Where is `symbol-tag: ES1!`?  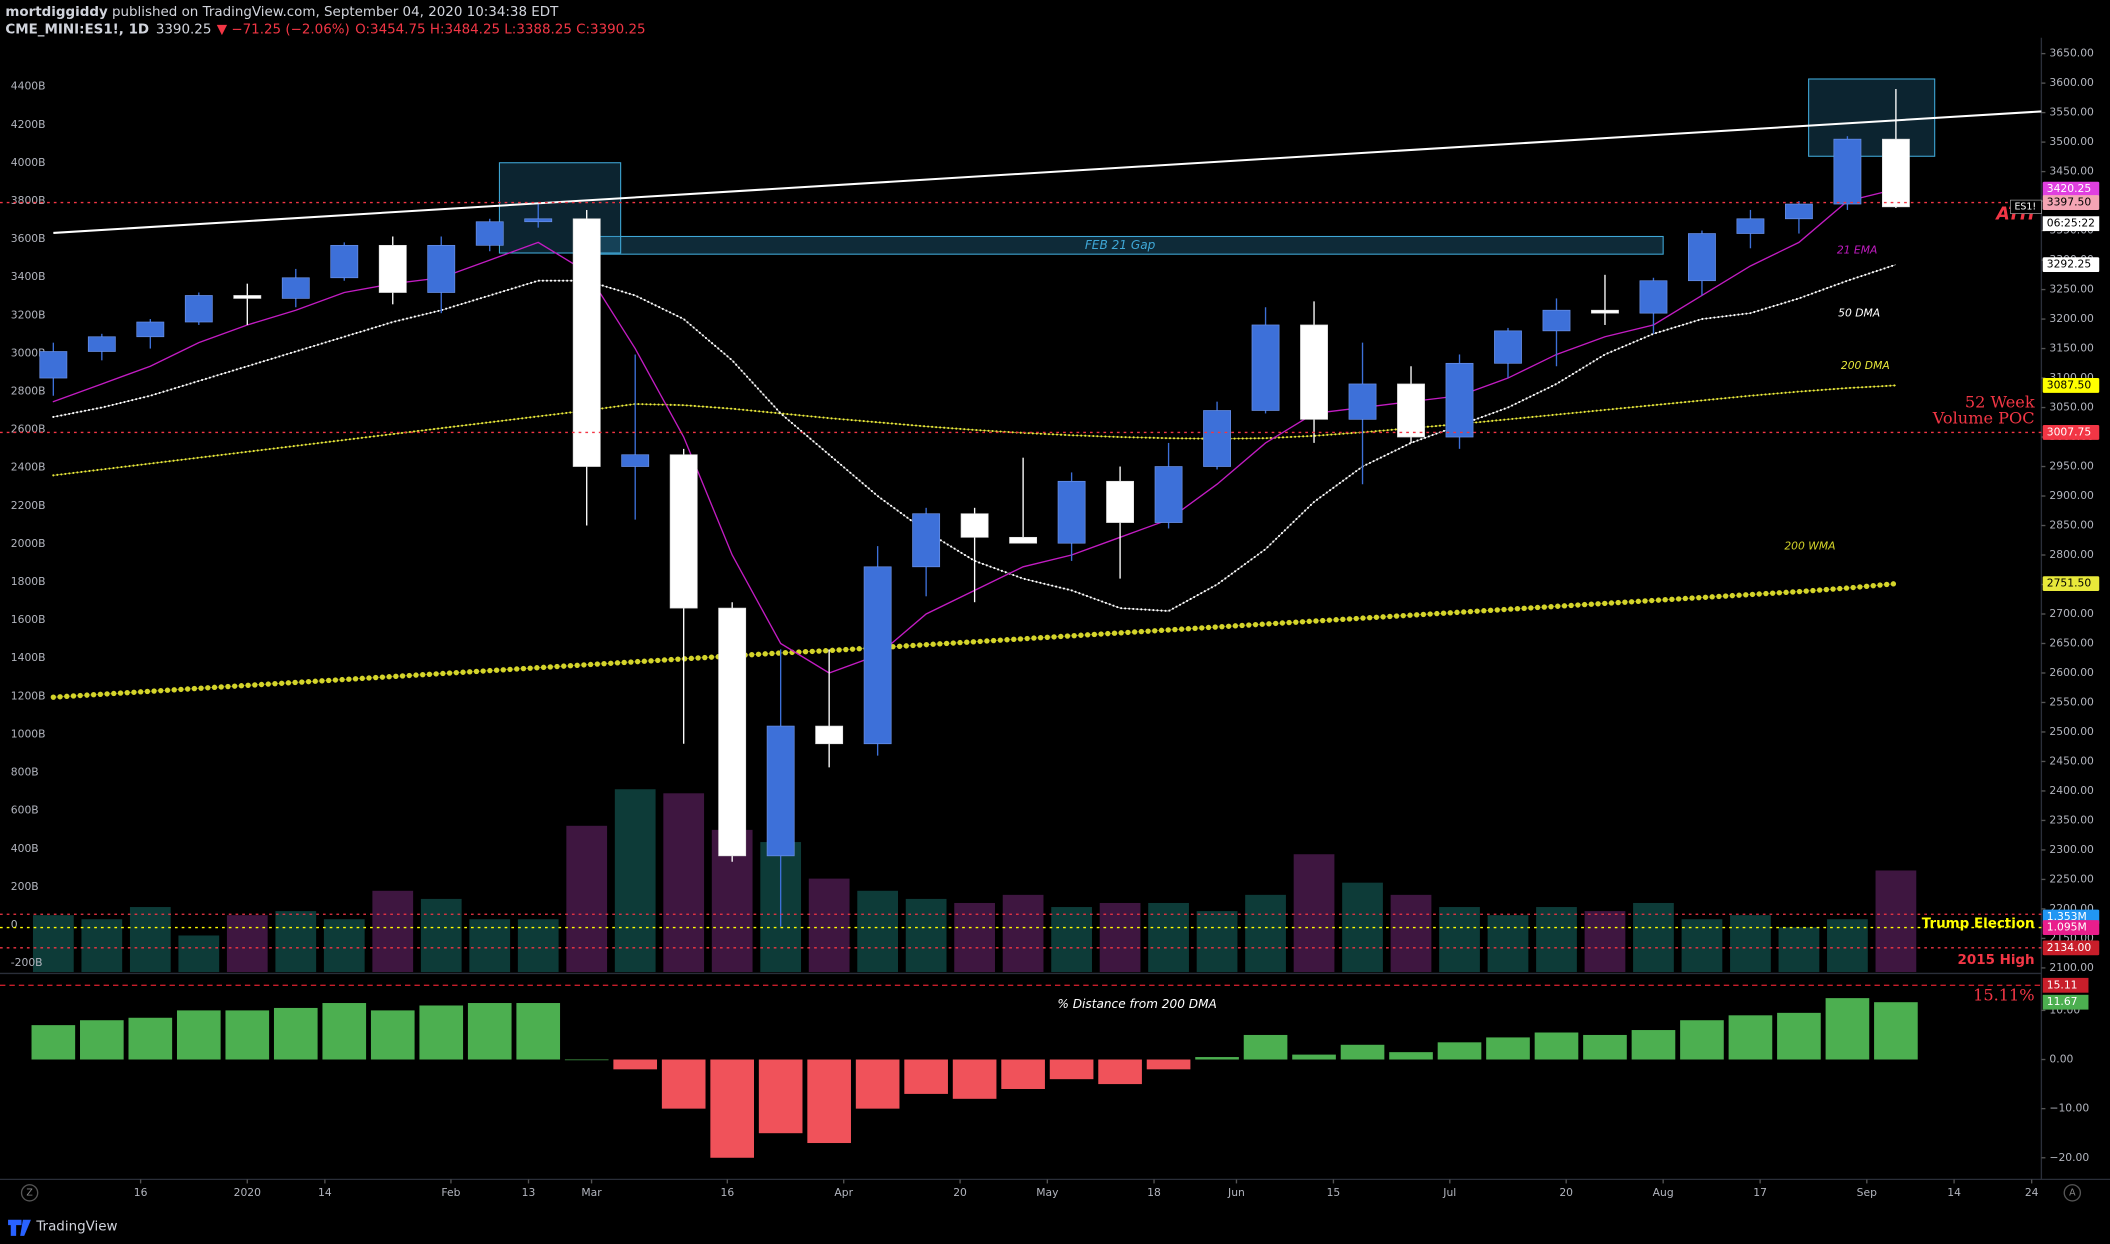
symbol-tag: ES1! is located at coordinates (2025, 206).